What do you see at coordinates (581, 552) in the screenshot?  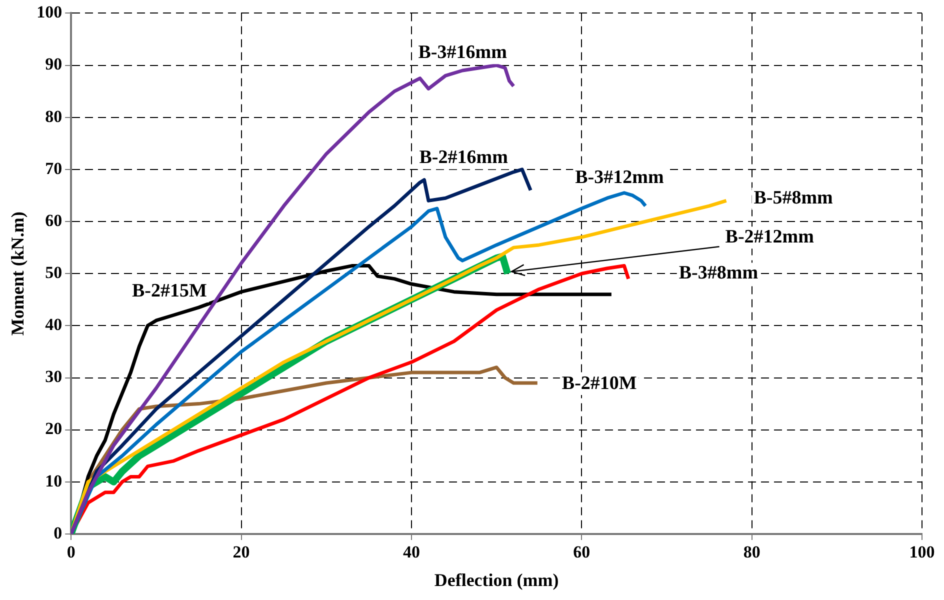 I see `x-tick-label: 60` at bounding box center [581, 552].